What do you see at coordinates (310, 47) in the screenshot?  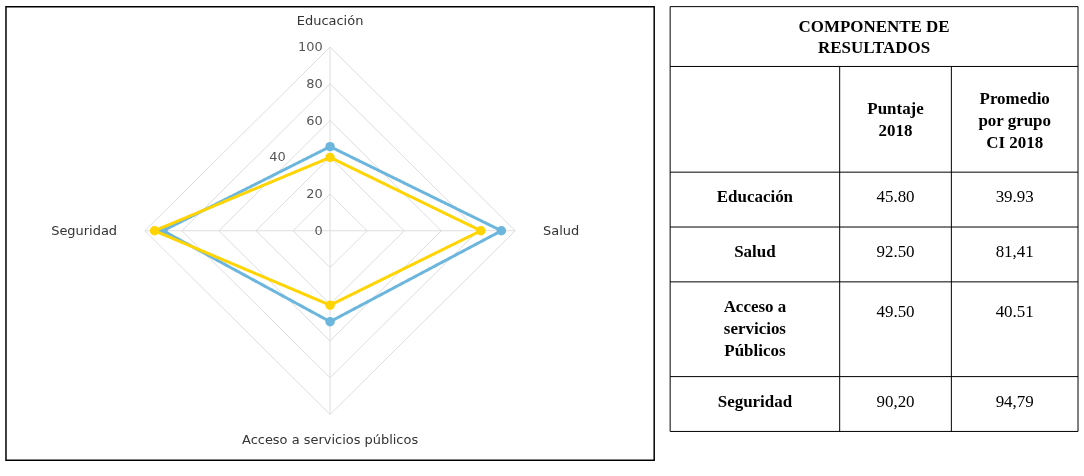 I see `y-tick-label: 100` at bounding box center [310, 47].